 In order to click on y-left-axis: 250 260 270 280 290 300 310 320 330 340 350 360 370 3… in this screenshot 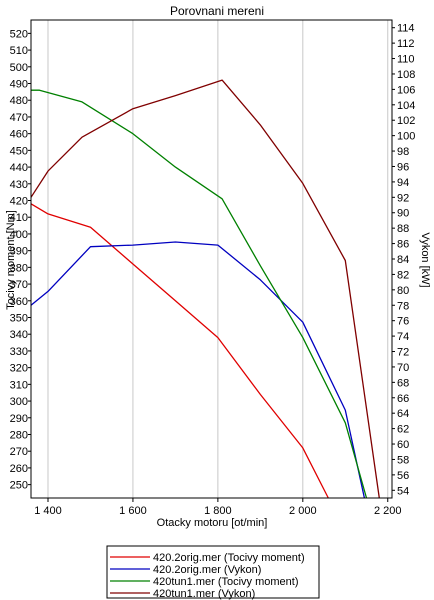, I will do `click(20, 260)`.